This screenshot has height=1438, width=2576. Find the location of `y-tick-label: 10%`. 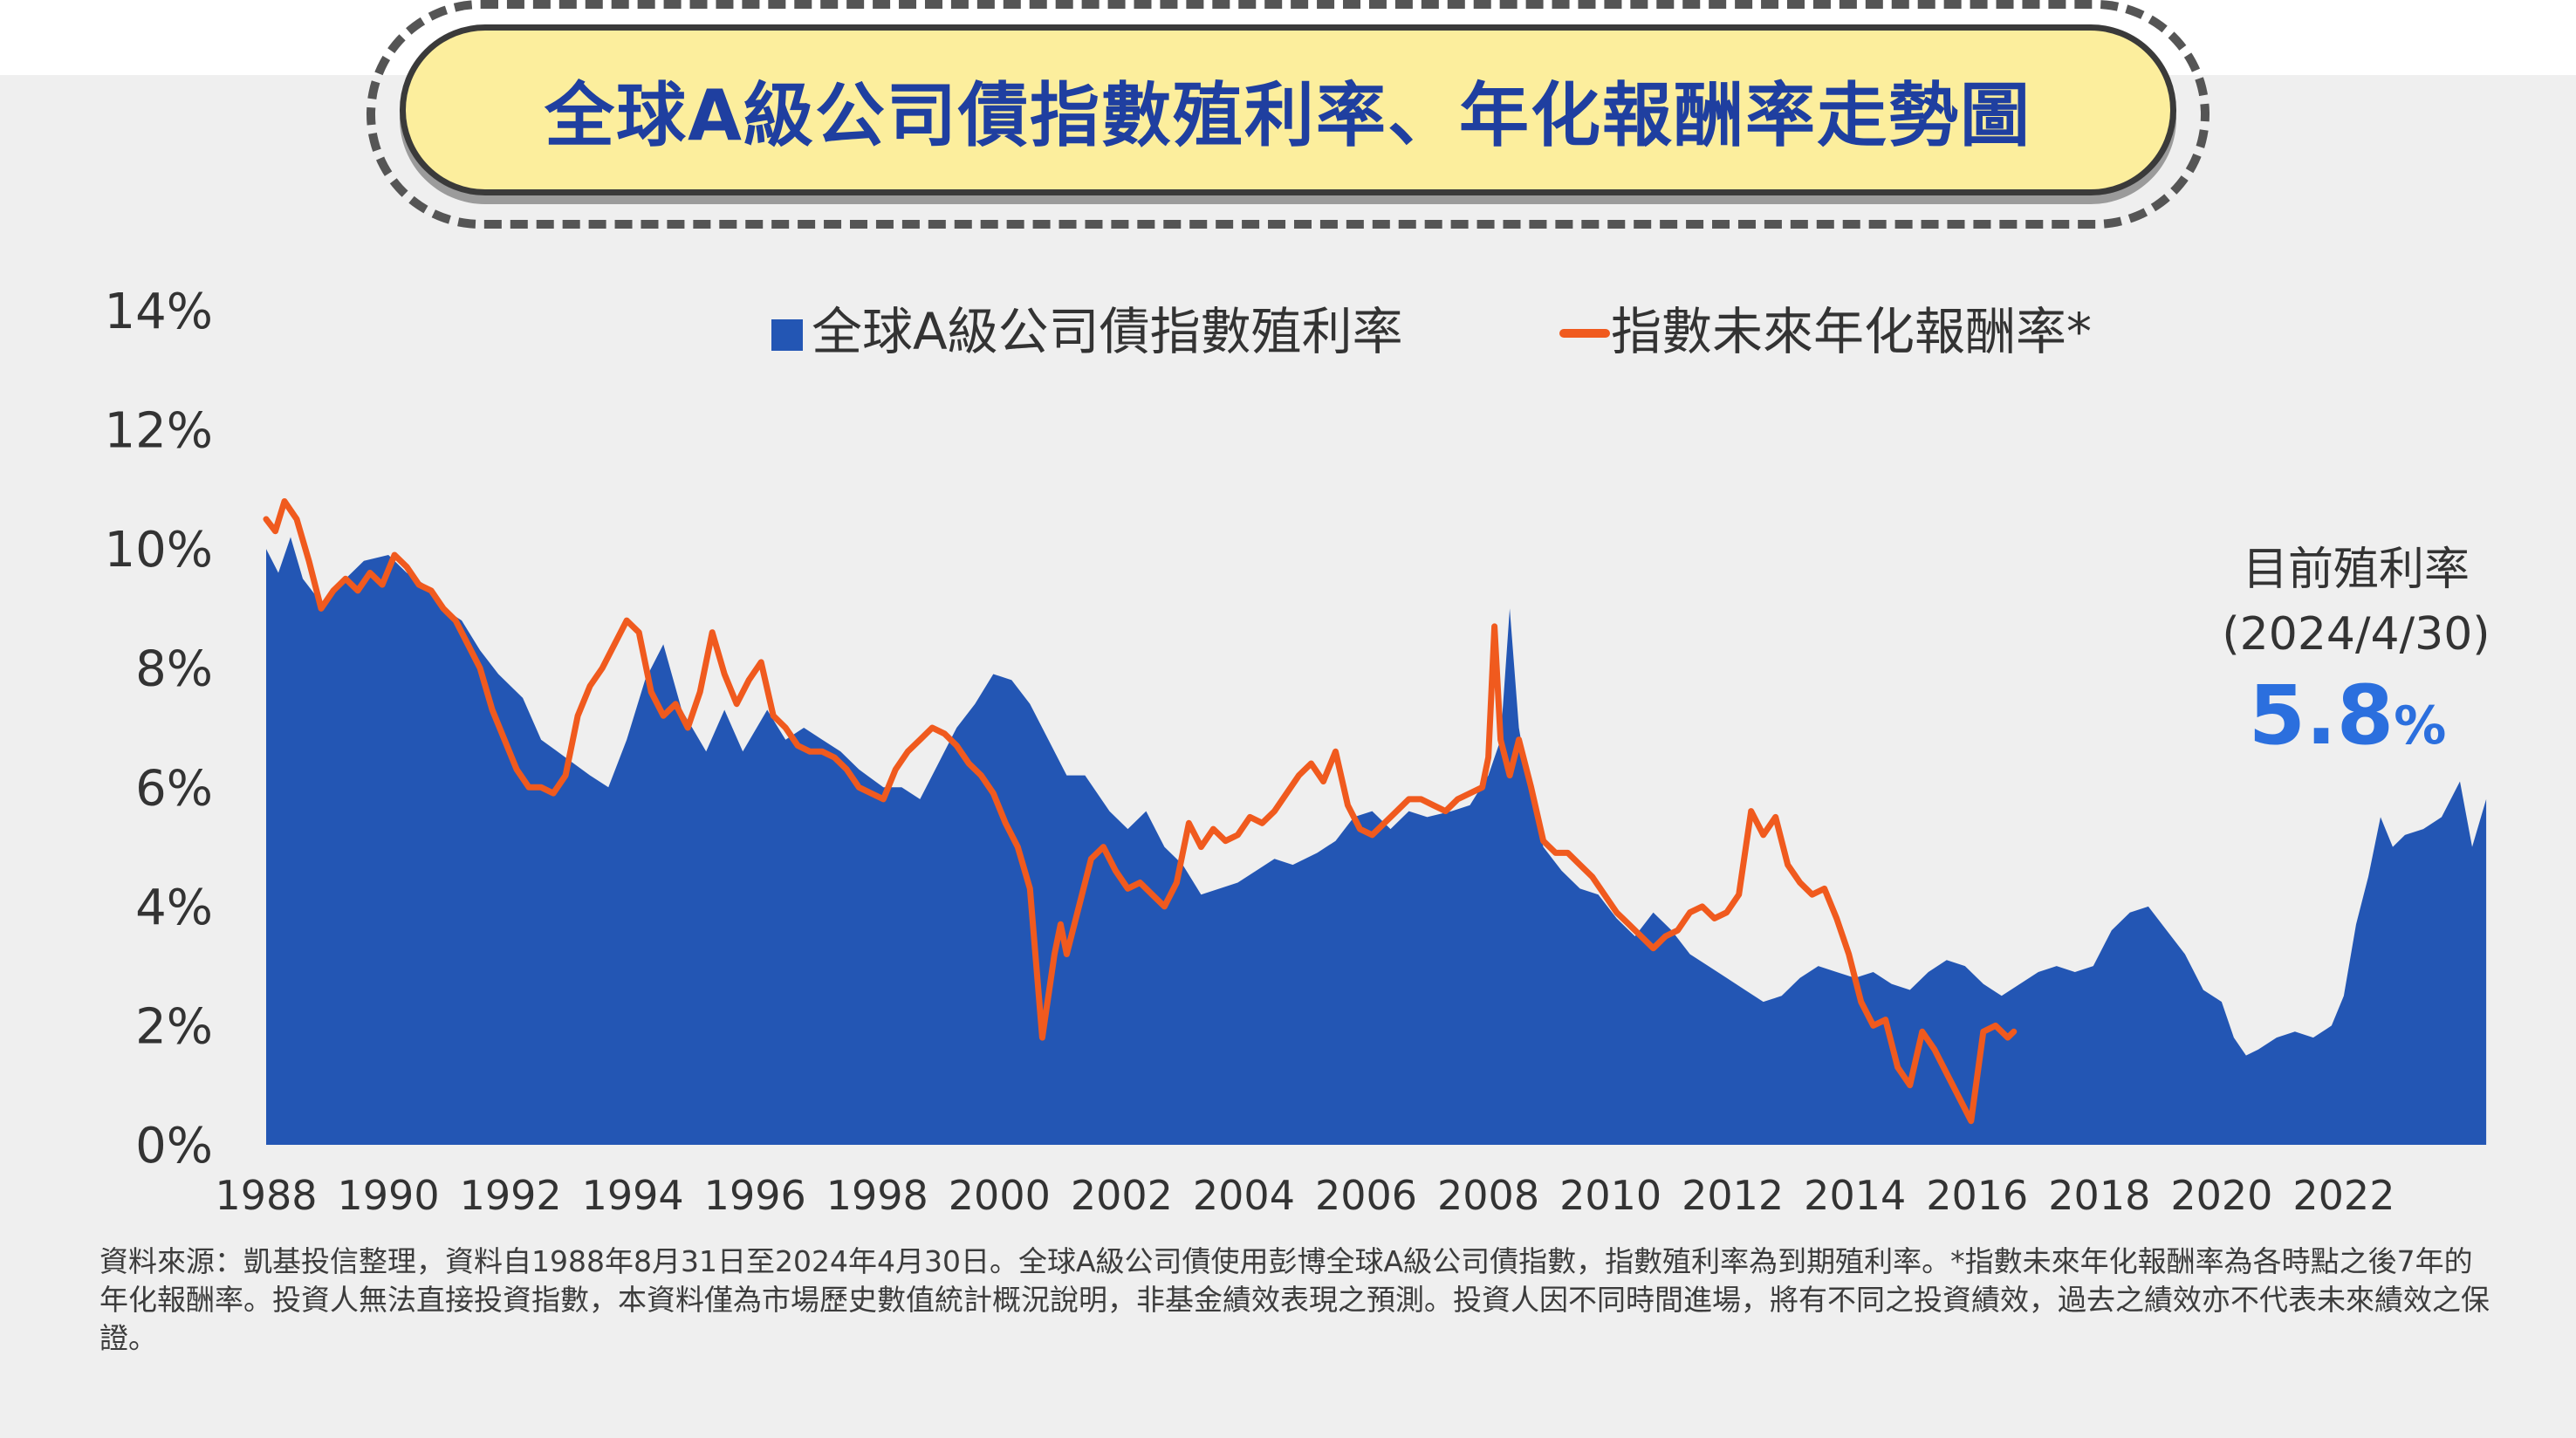

y-tick-label: 10% is located at coordinates (159, 550).